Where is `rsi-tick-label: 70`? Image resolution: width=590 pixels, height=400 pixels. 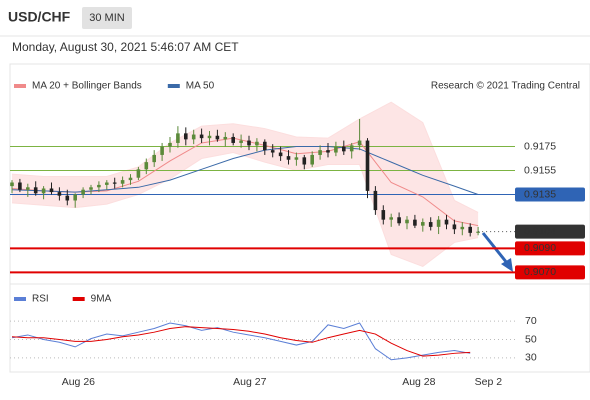
rsi-tick-label: 70 is located at coordinates (531, 321).